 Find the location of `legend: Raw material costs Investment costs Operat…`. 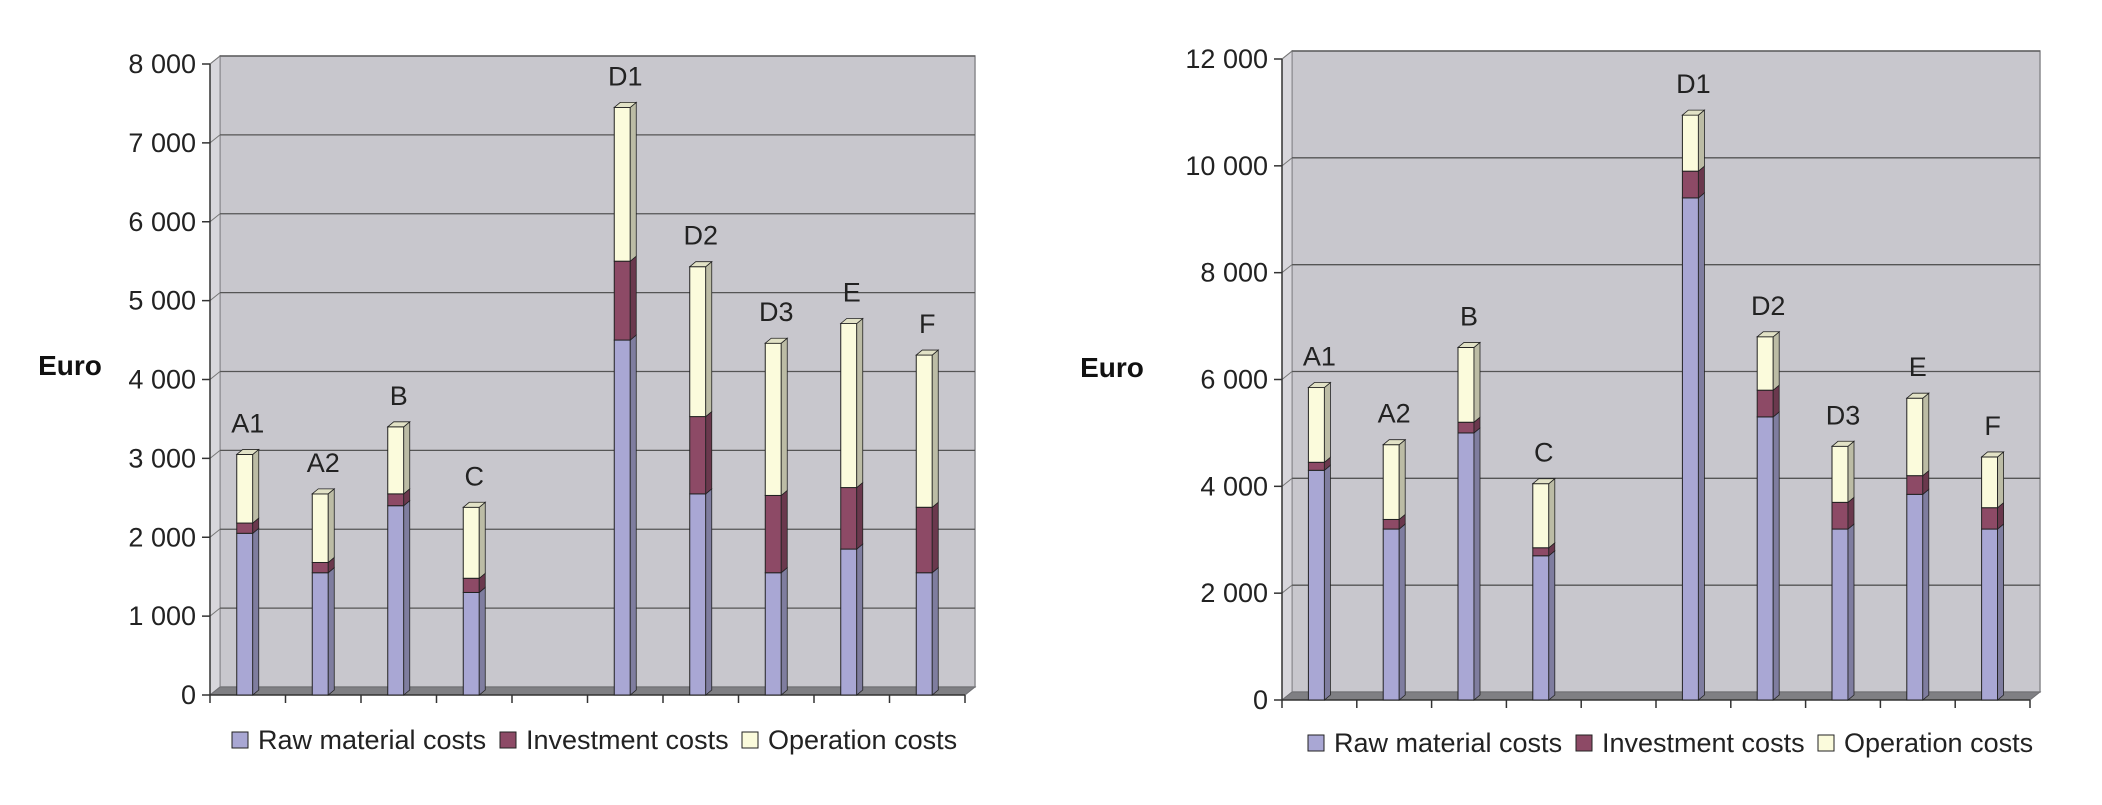

legend: Raw material costs Investment costs Operat… is located at coordinates (1670, 743).